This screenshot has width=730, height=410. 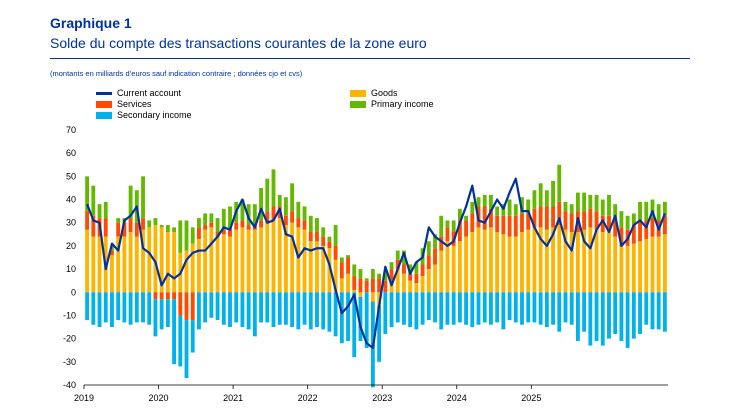 What do you see at coordinates (392, 104) in the screenshot?
I see `legend-primary-income: Primary income` at bounding box center [392, 104].